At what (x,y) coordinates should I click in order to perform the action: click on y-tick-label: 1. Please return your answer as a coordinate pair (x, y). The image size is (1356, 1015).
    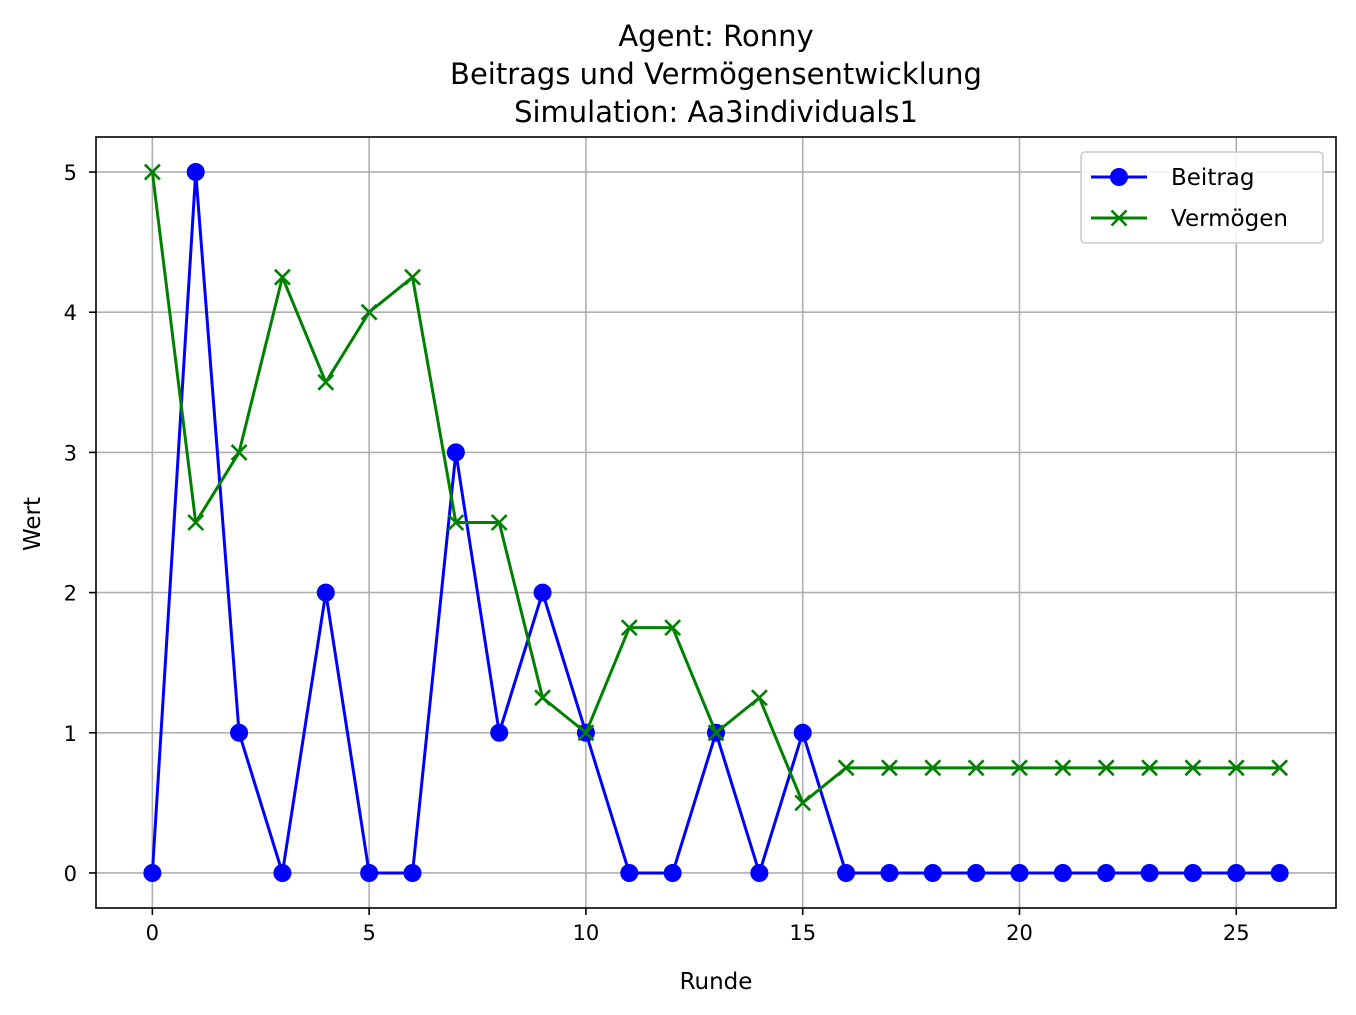
    Looking at the image, I should click on (70, 734).